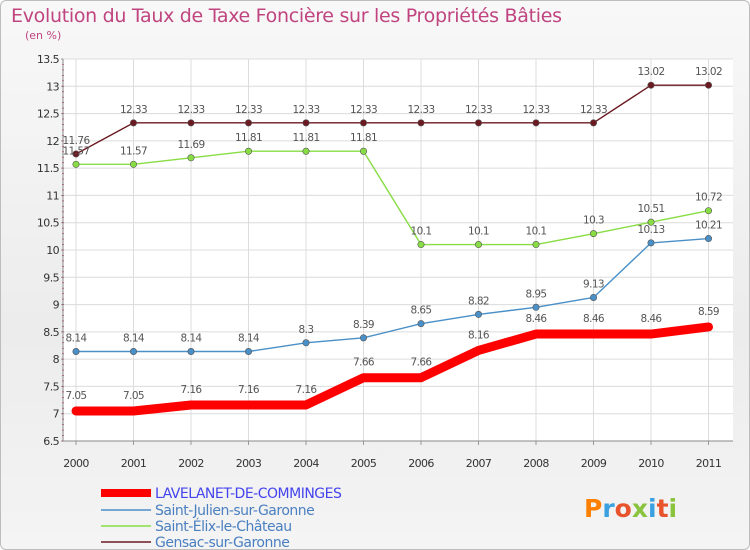 The image size is (750, 550). I want to click on data-label: 10.21, so click(708, 226).